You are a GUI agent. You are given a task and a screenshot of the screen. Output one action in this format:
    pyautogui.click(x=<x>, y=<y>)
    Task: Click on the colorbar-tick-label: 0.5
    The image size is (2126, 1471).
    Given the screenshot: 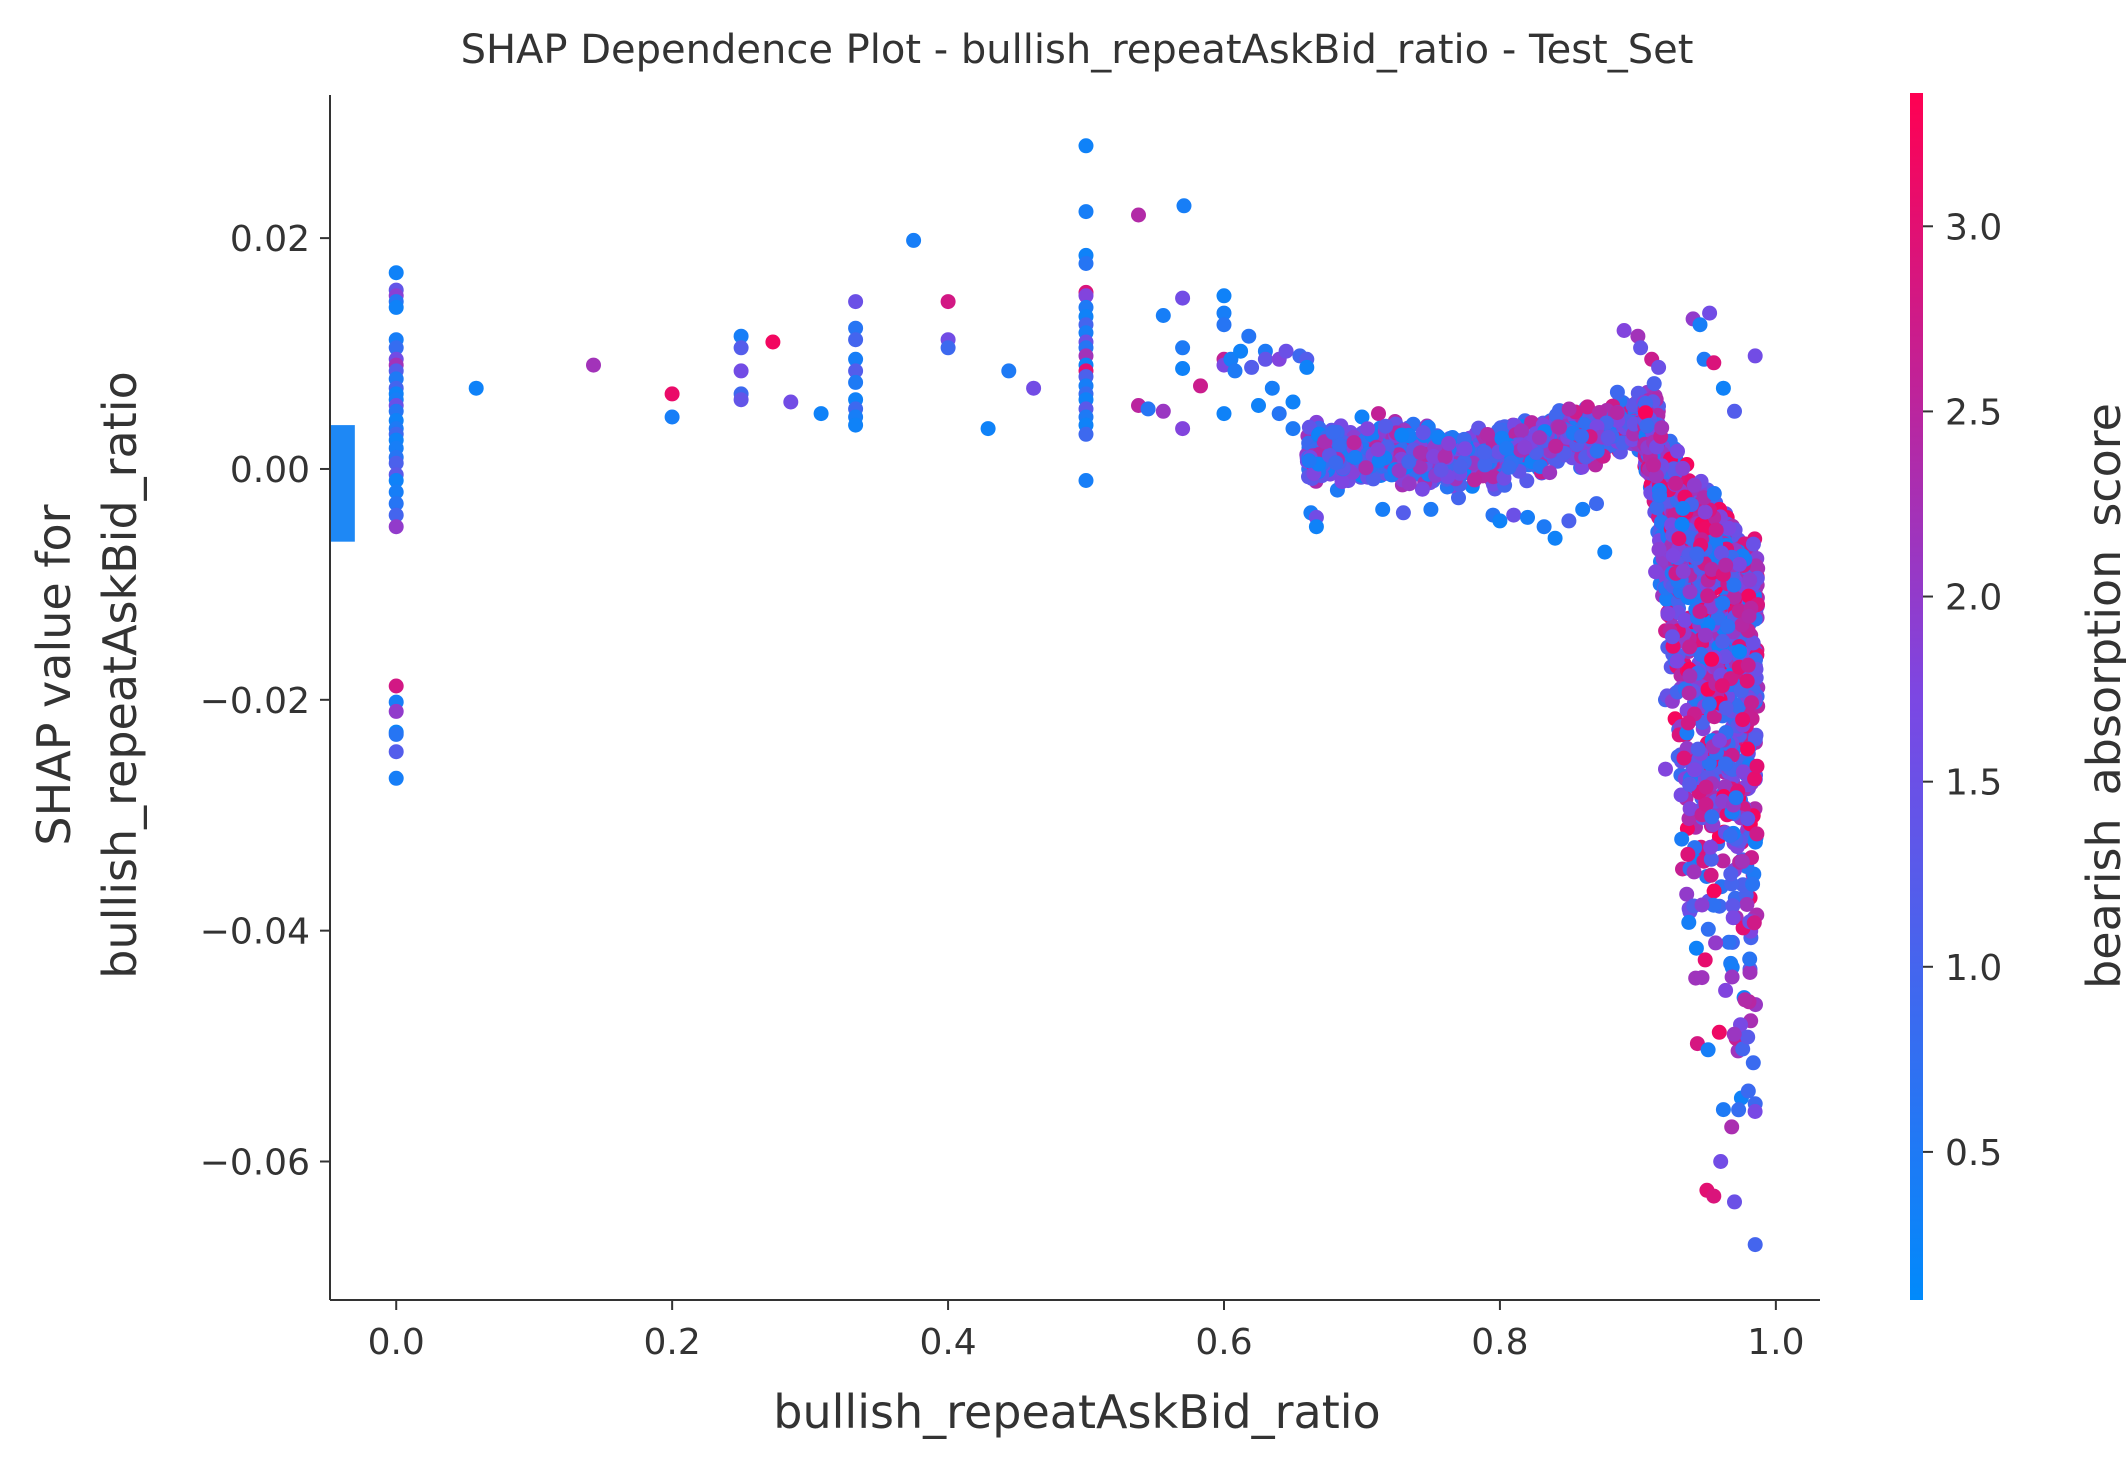 What is the action you would take?
    pyautogui.click(x=1973, y=1153)
    